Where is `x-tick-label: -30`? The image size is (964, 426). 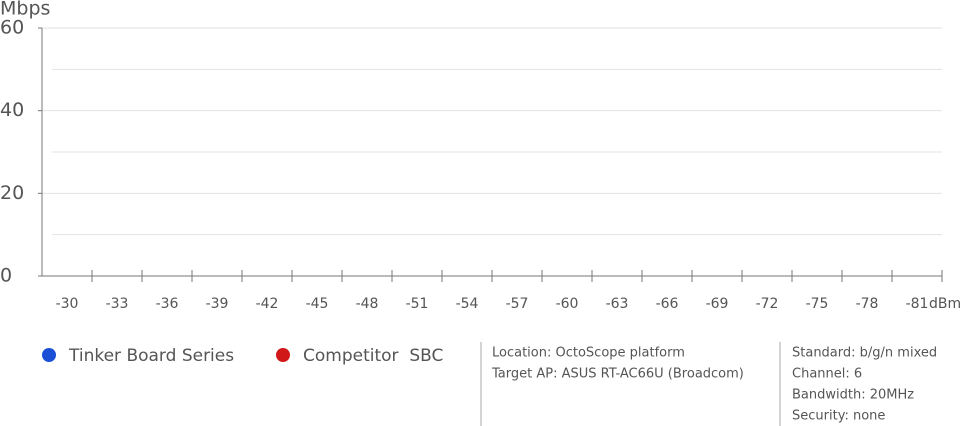
x-tick-label: -30 is located at coordinates (67, 304).